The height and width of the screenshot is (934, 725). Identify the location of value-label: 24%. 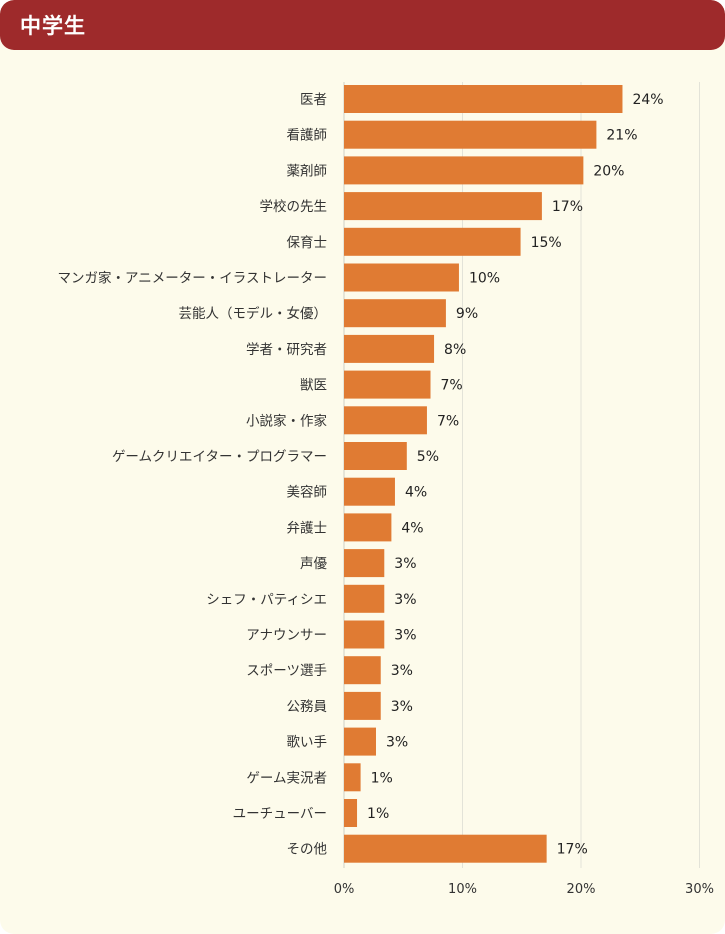
(647, 100).